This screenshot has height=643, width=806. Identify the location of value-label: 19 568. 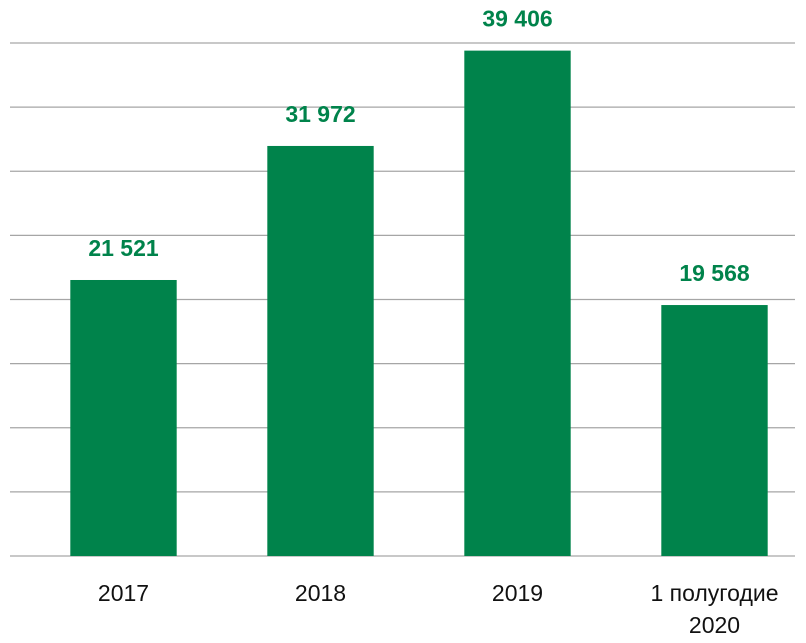
(714, 273).